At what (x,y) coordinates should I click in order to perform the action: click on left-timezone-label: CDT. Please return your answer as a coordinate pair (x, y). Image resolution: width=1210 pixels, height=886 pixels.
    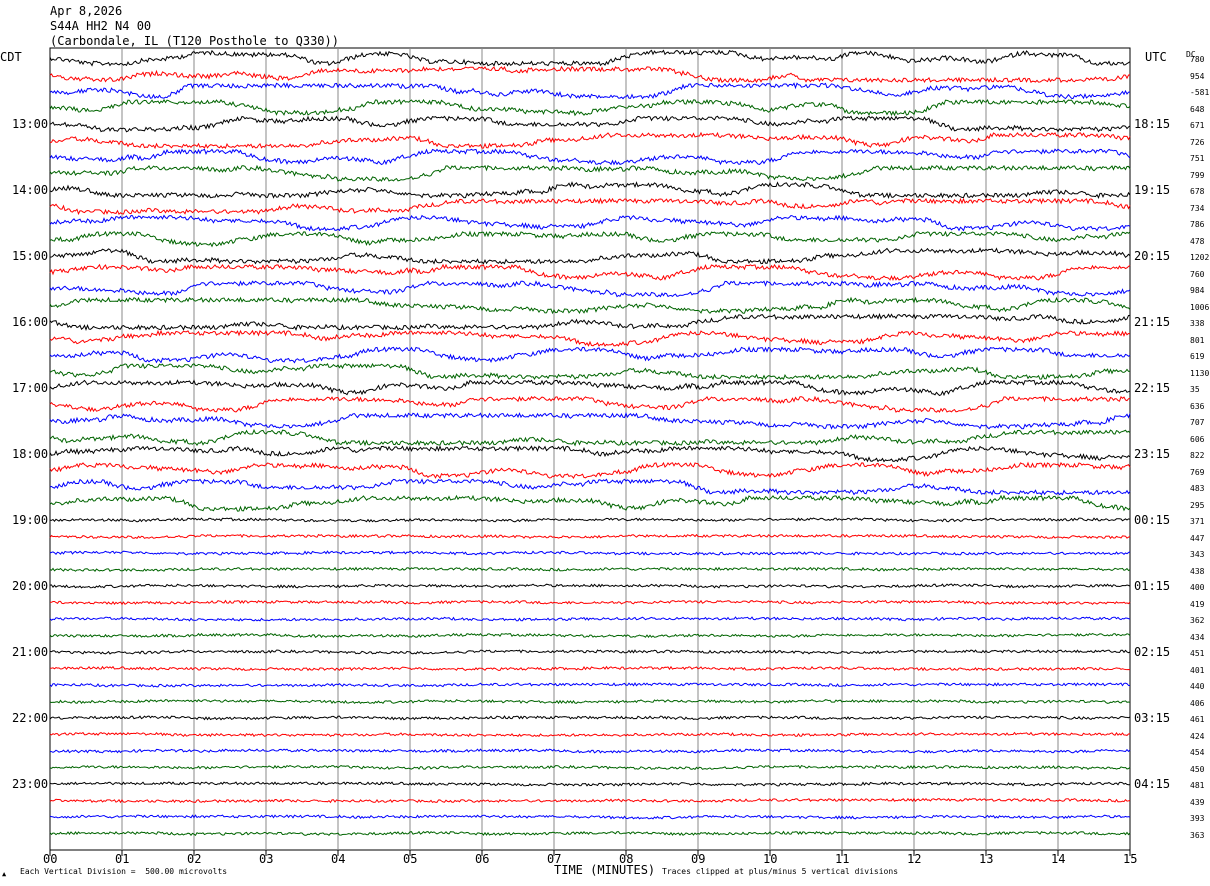
    Looking at the image, I should click on (11, 57).